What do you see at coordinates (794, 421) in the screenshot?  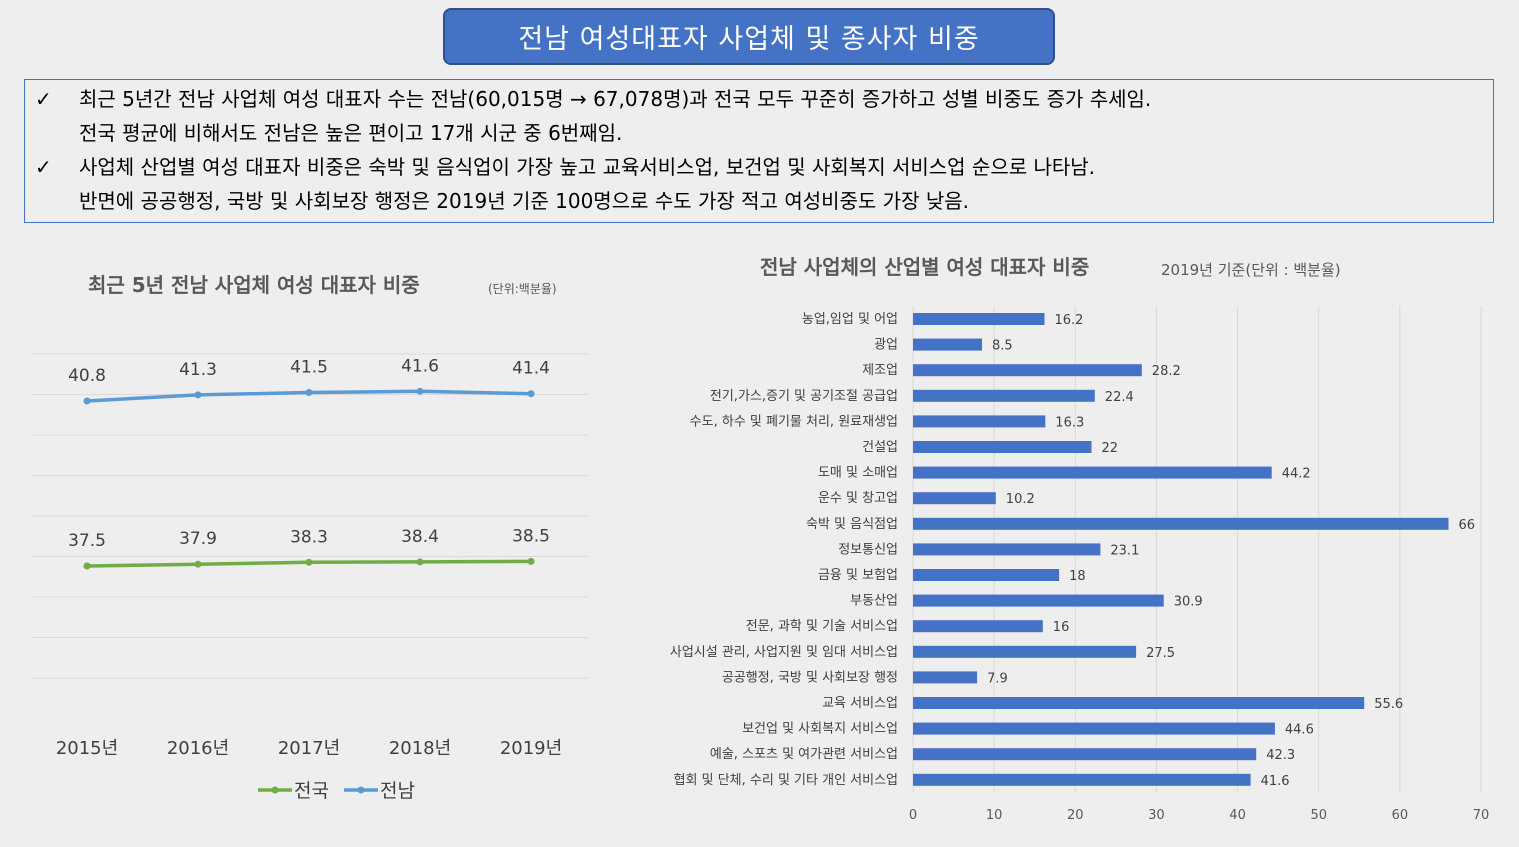 I see `y-category-label: 수도, 하수 및 폐기물 처리, 원료재생업` at bounding box center [794, 421].